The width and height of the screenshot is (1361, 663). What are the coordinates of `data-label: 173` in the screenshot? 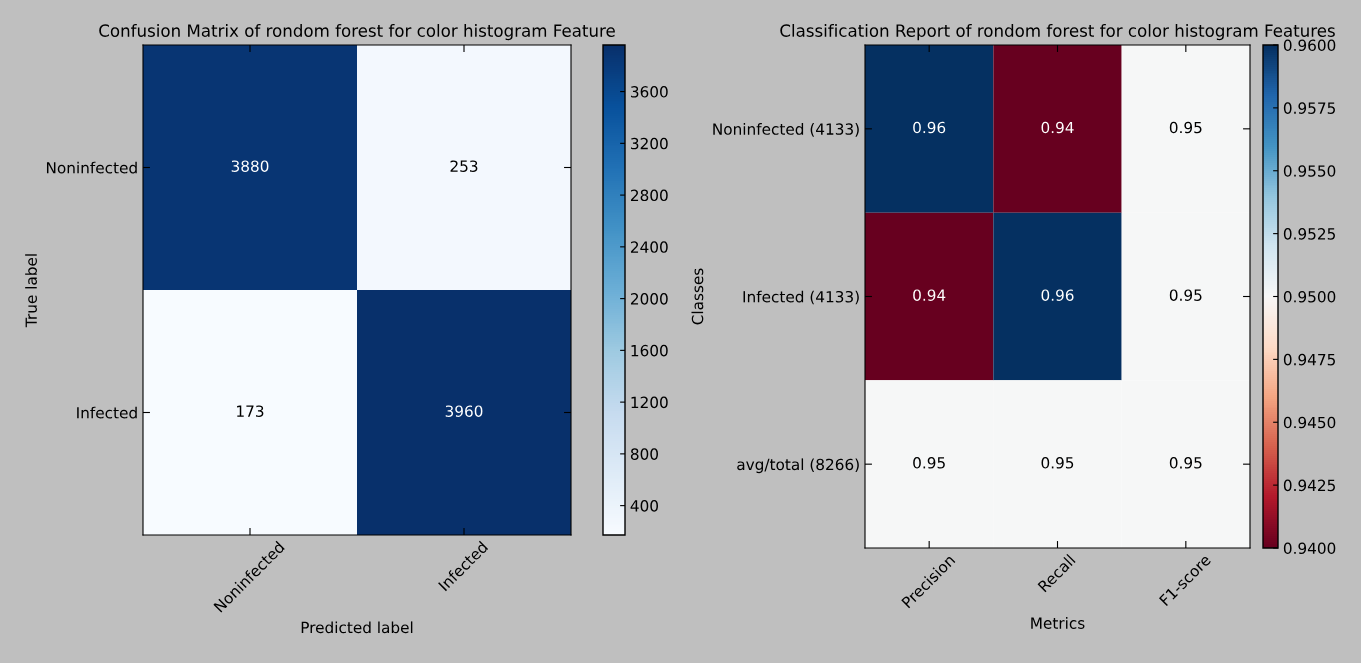 It's located at (250, 411).